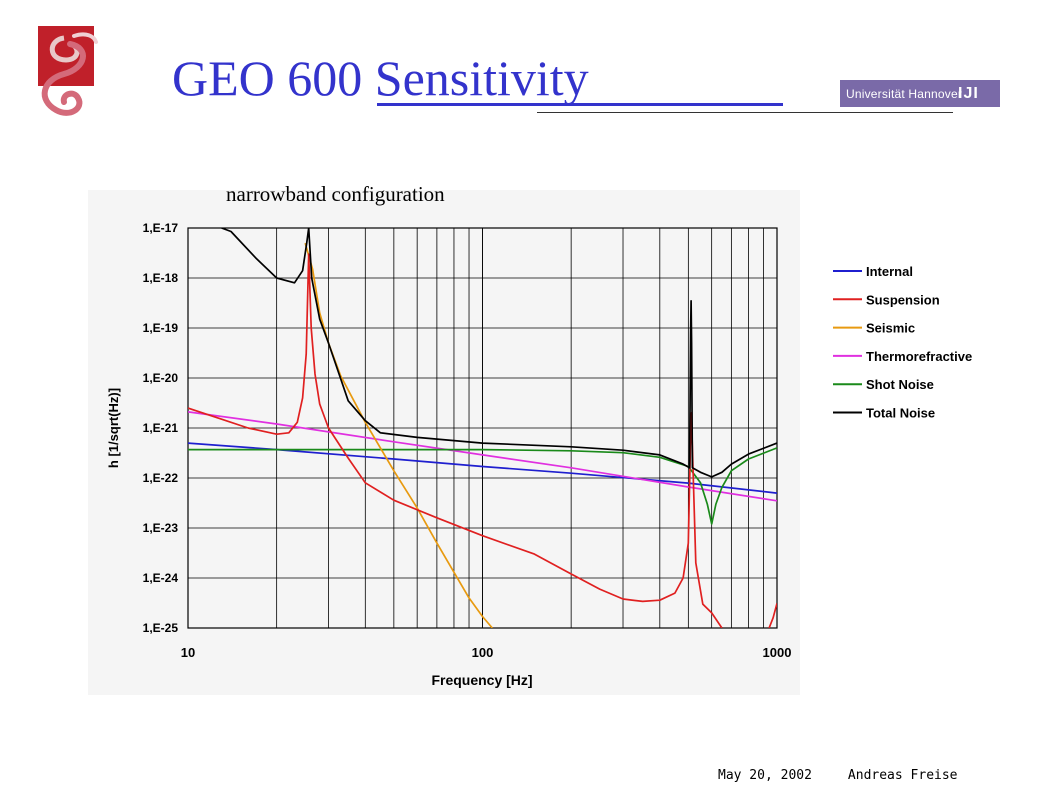  Describe the element at coordinates (481, 680) in the screenshot. I see `x-axis-label: Frequency [Hz]` at that location.